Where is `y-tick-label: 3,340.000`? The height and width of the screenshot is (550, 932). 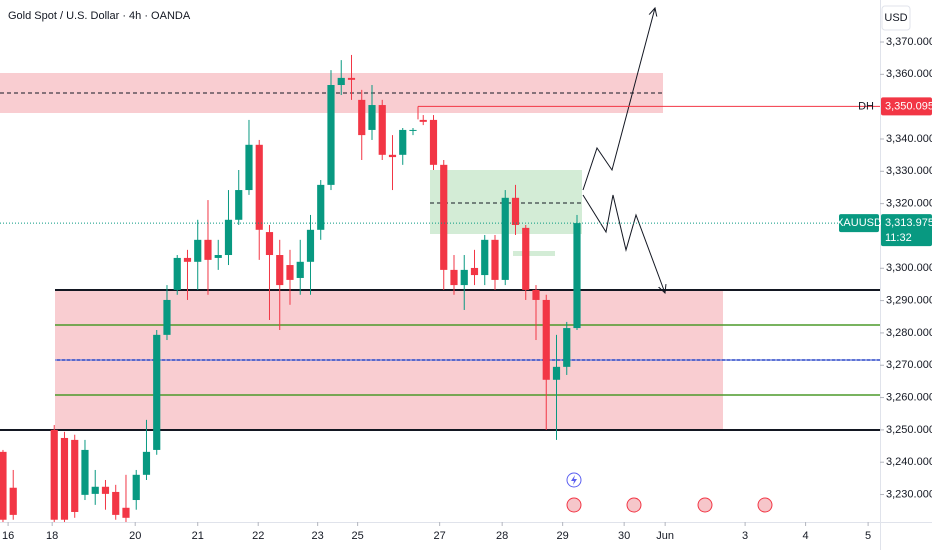
y-tick-label: 3,340.000 is located at coordinates (909, 139).